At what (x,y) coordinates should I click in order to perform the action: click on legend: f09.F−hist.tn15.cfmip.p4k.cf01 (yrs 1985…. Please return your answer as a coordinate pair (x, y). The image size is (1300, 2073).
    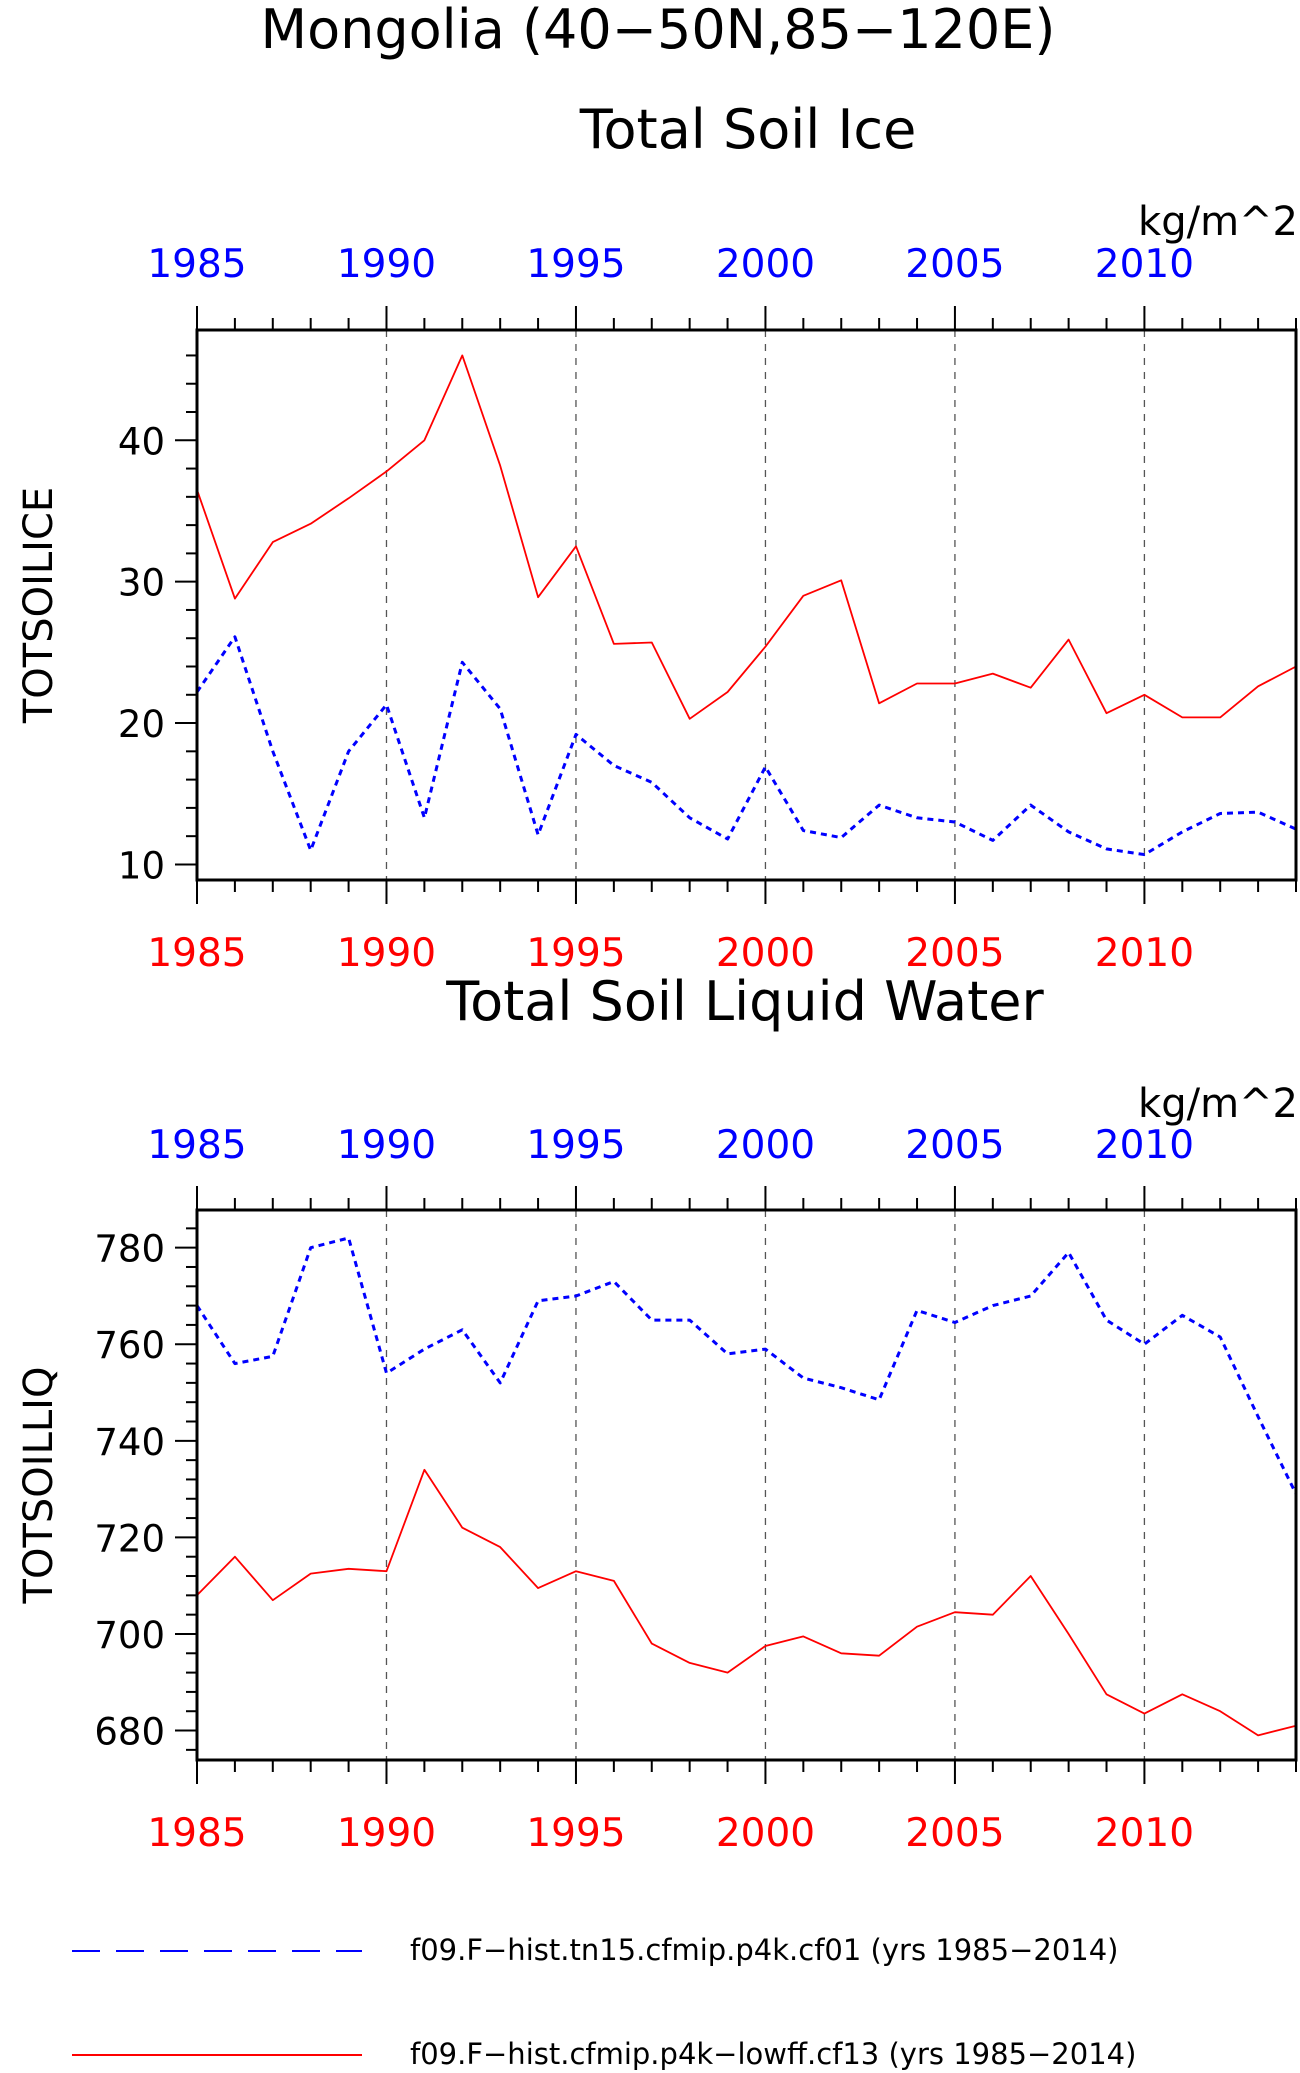
    Looking at the image, I should click on (604, 2002).